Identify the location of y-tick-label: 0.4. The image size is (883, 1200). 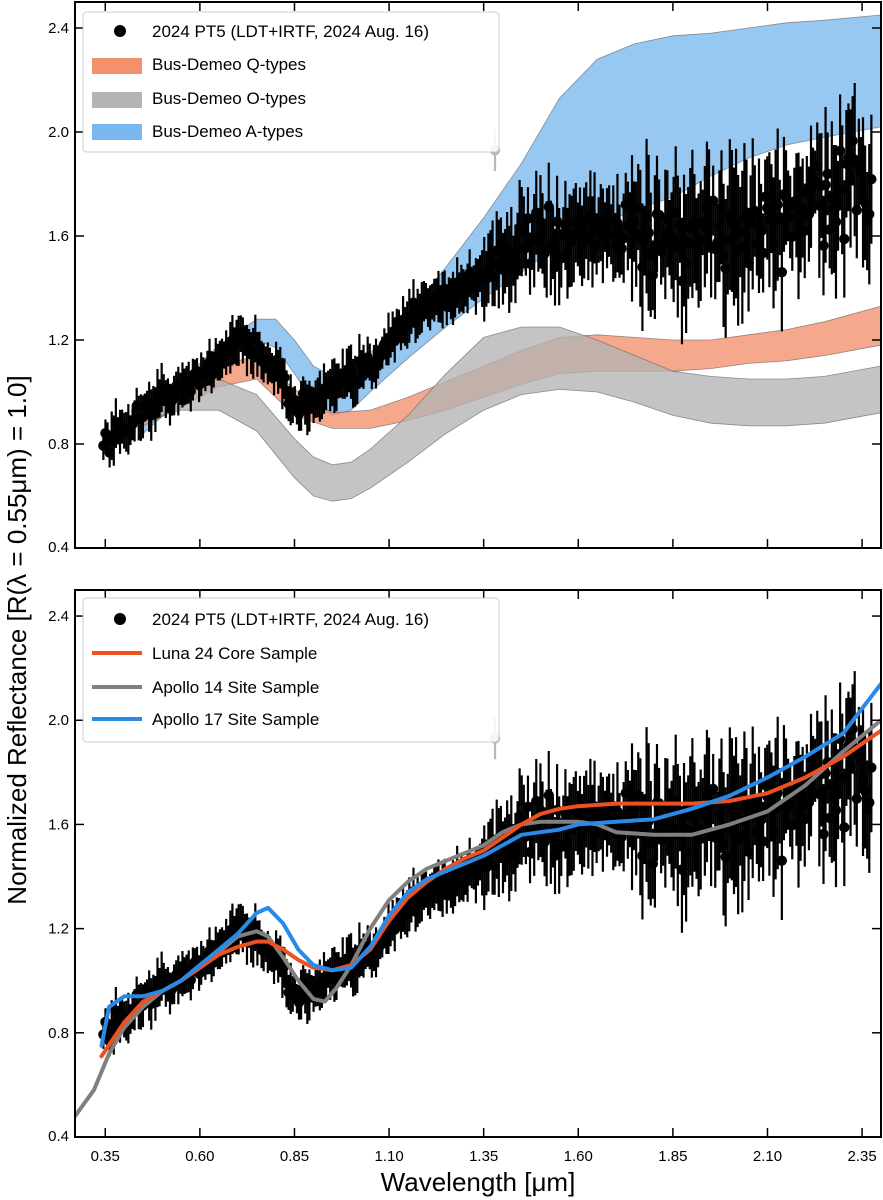
(58, 547).